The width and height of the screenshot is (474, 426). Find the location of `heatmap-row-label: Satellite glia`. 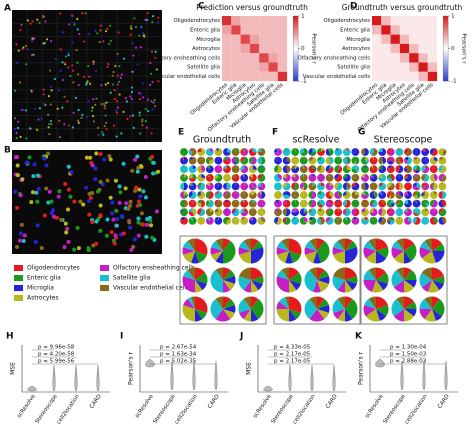

heatmap-row-label: Satellite glia is located at coordinates (203, 68).